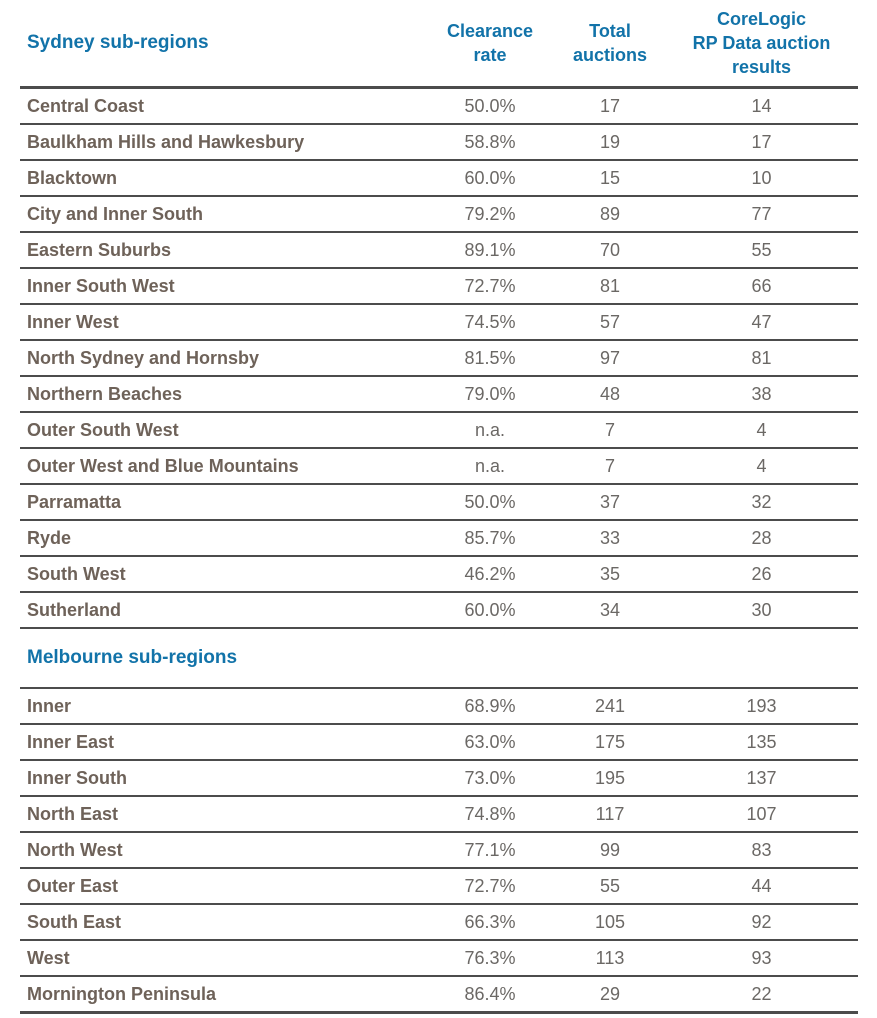  I want to click on region-name: Outer West and Blue Mountains, so click(163, 465).